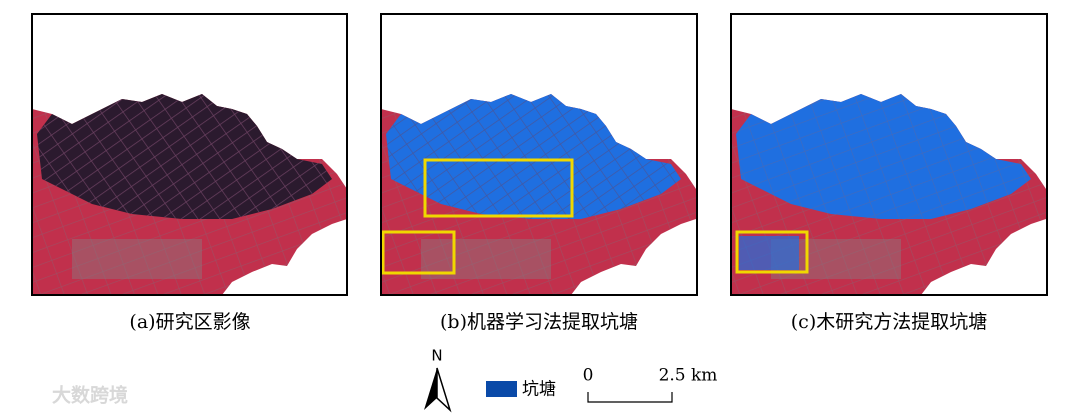 This screenshot has height=416, width=1080. What do you see at coordinates (889, 322) in the screenshot?
I see `caption: (c)木研究方法提取坑塘` at bounding box center [889, 322].